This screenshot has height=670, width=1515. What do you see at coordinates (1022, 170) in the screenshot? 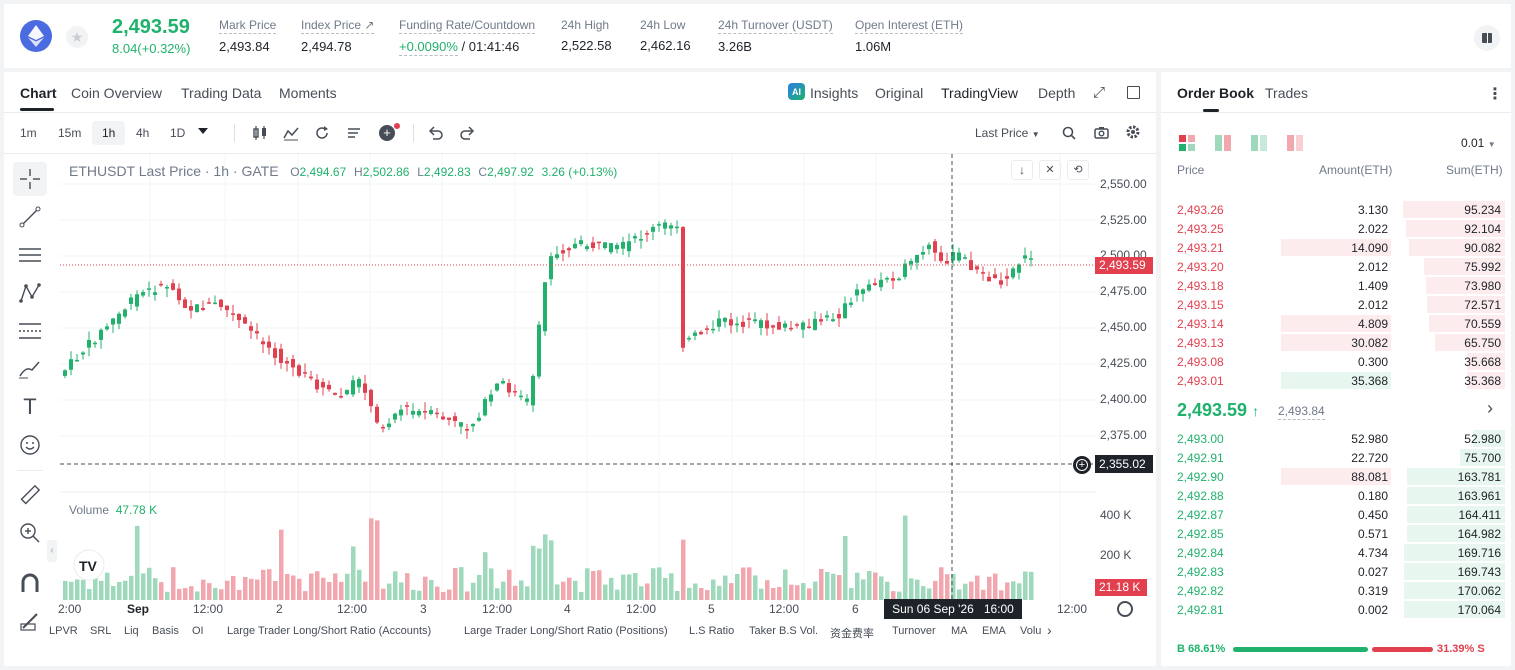
I see `scroll-down-icon: ↓` at bounding box center [1022, 170].